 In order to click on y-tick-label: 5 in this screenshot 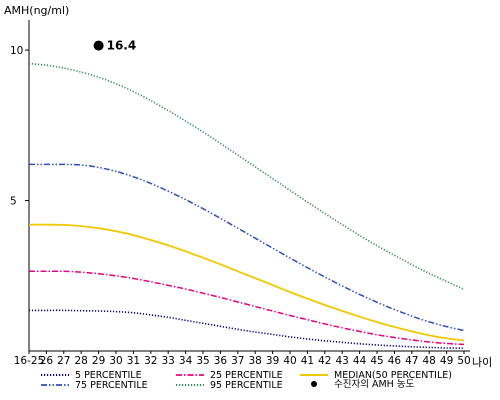, I will do `click(13, 202)`.